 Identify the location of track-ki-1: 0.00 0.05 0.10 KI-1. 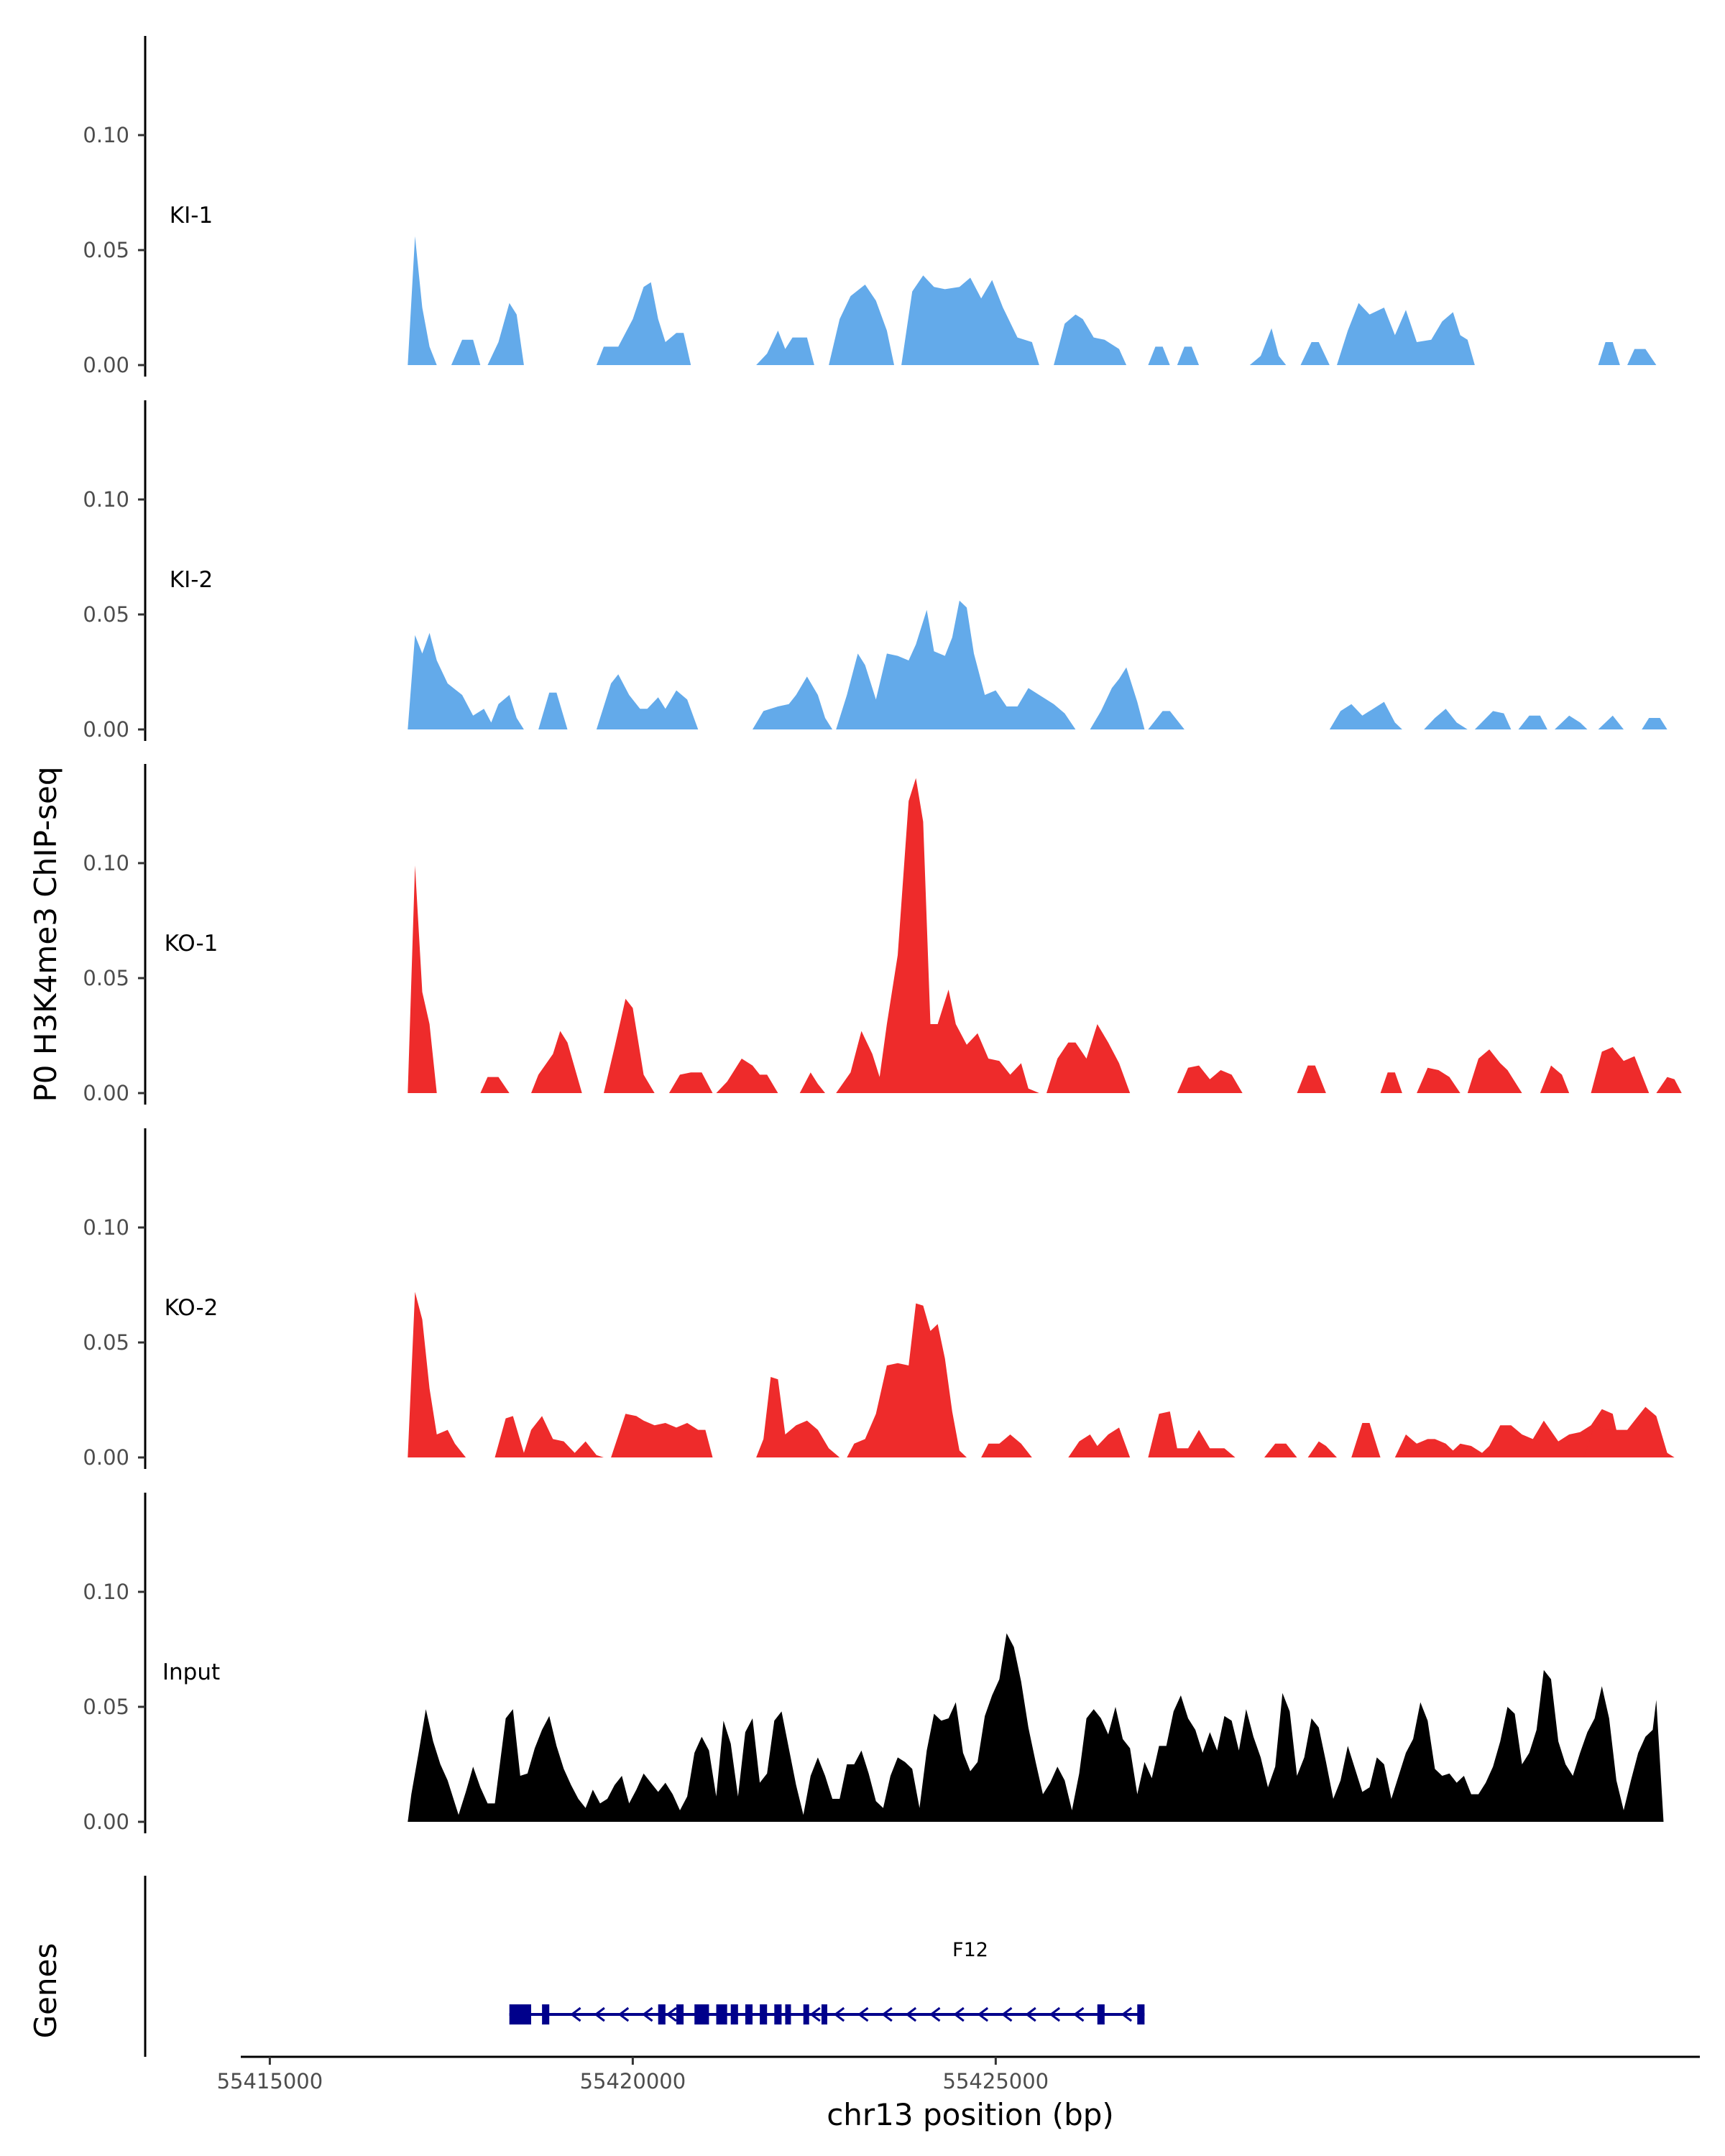
(870, 206).